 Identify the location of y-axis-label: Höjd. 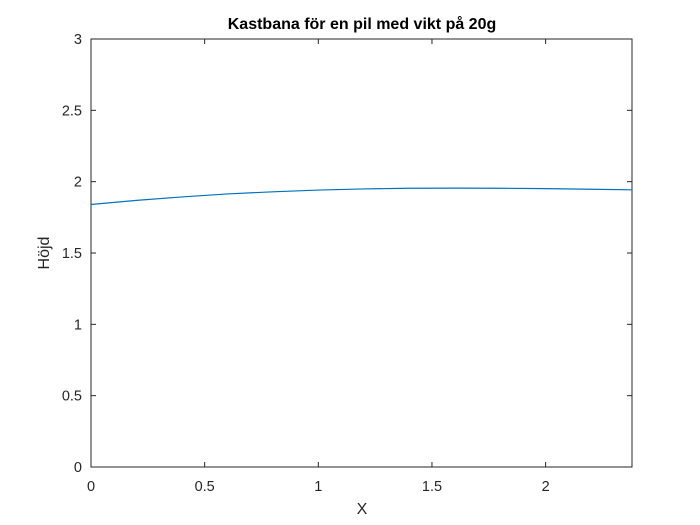
(44, 253).